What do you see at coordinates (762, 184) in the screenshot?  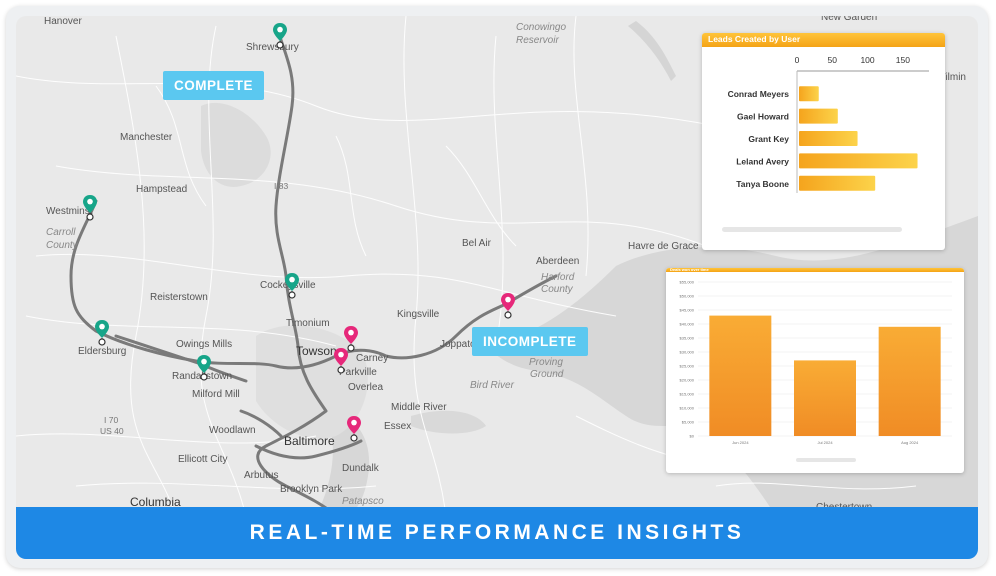 I see `category-label: Tanya Boone` at bounding box center [762, 184].